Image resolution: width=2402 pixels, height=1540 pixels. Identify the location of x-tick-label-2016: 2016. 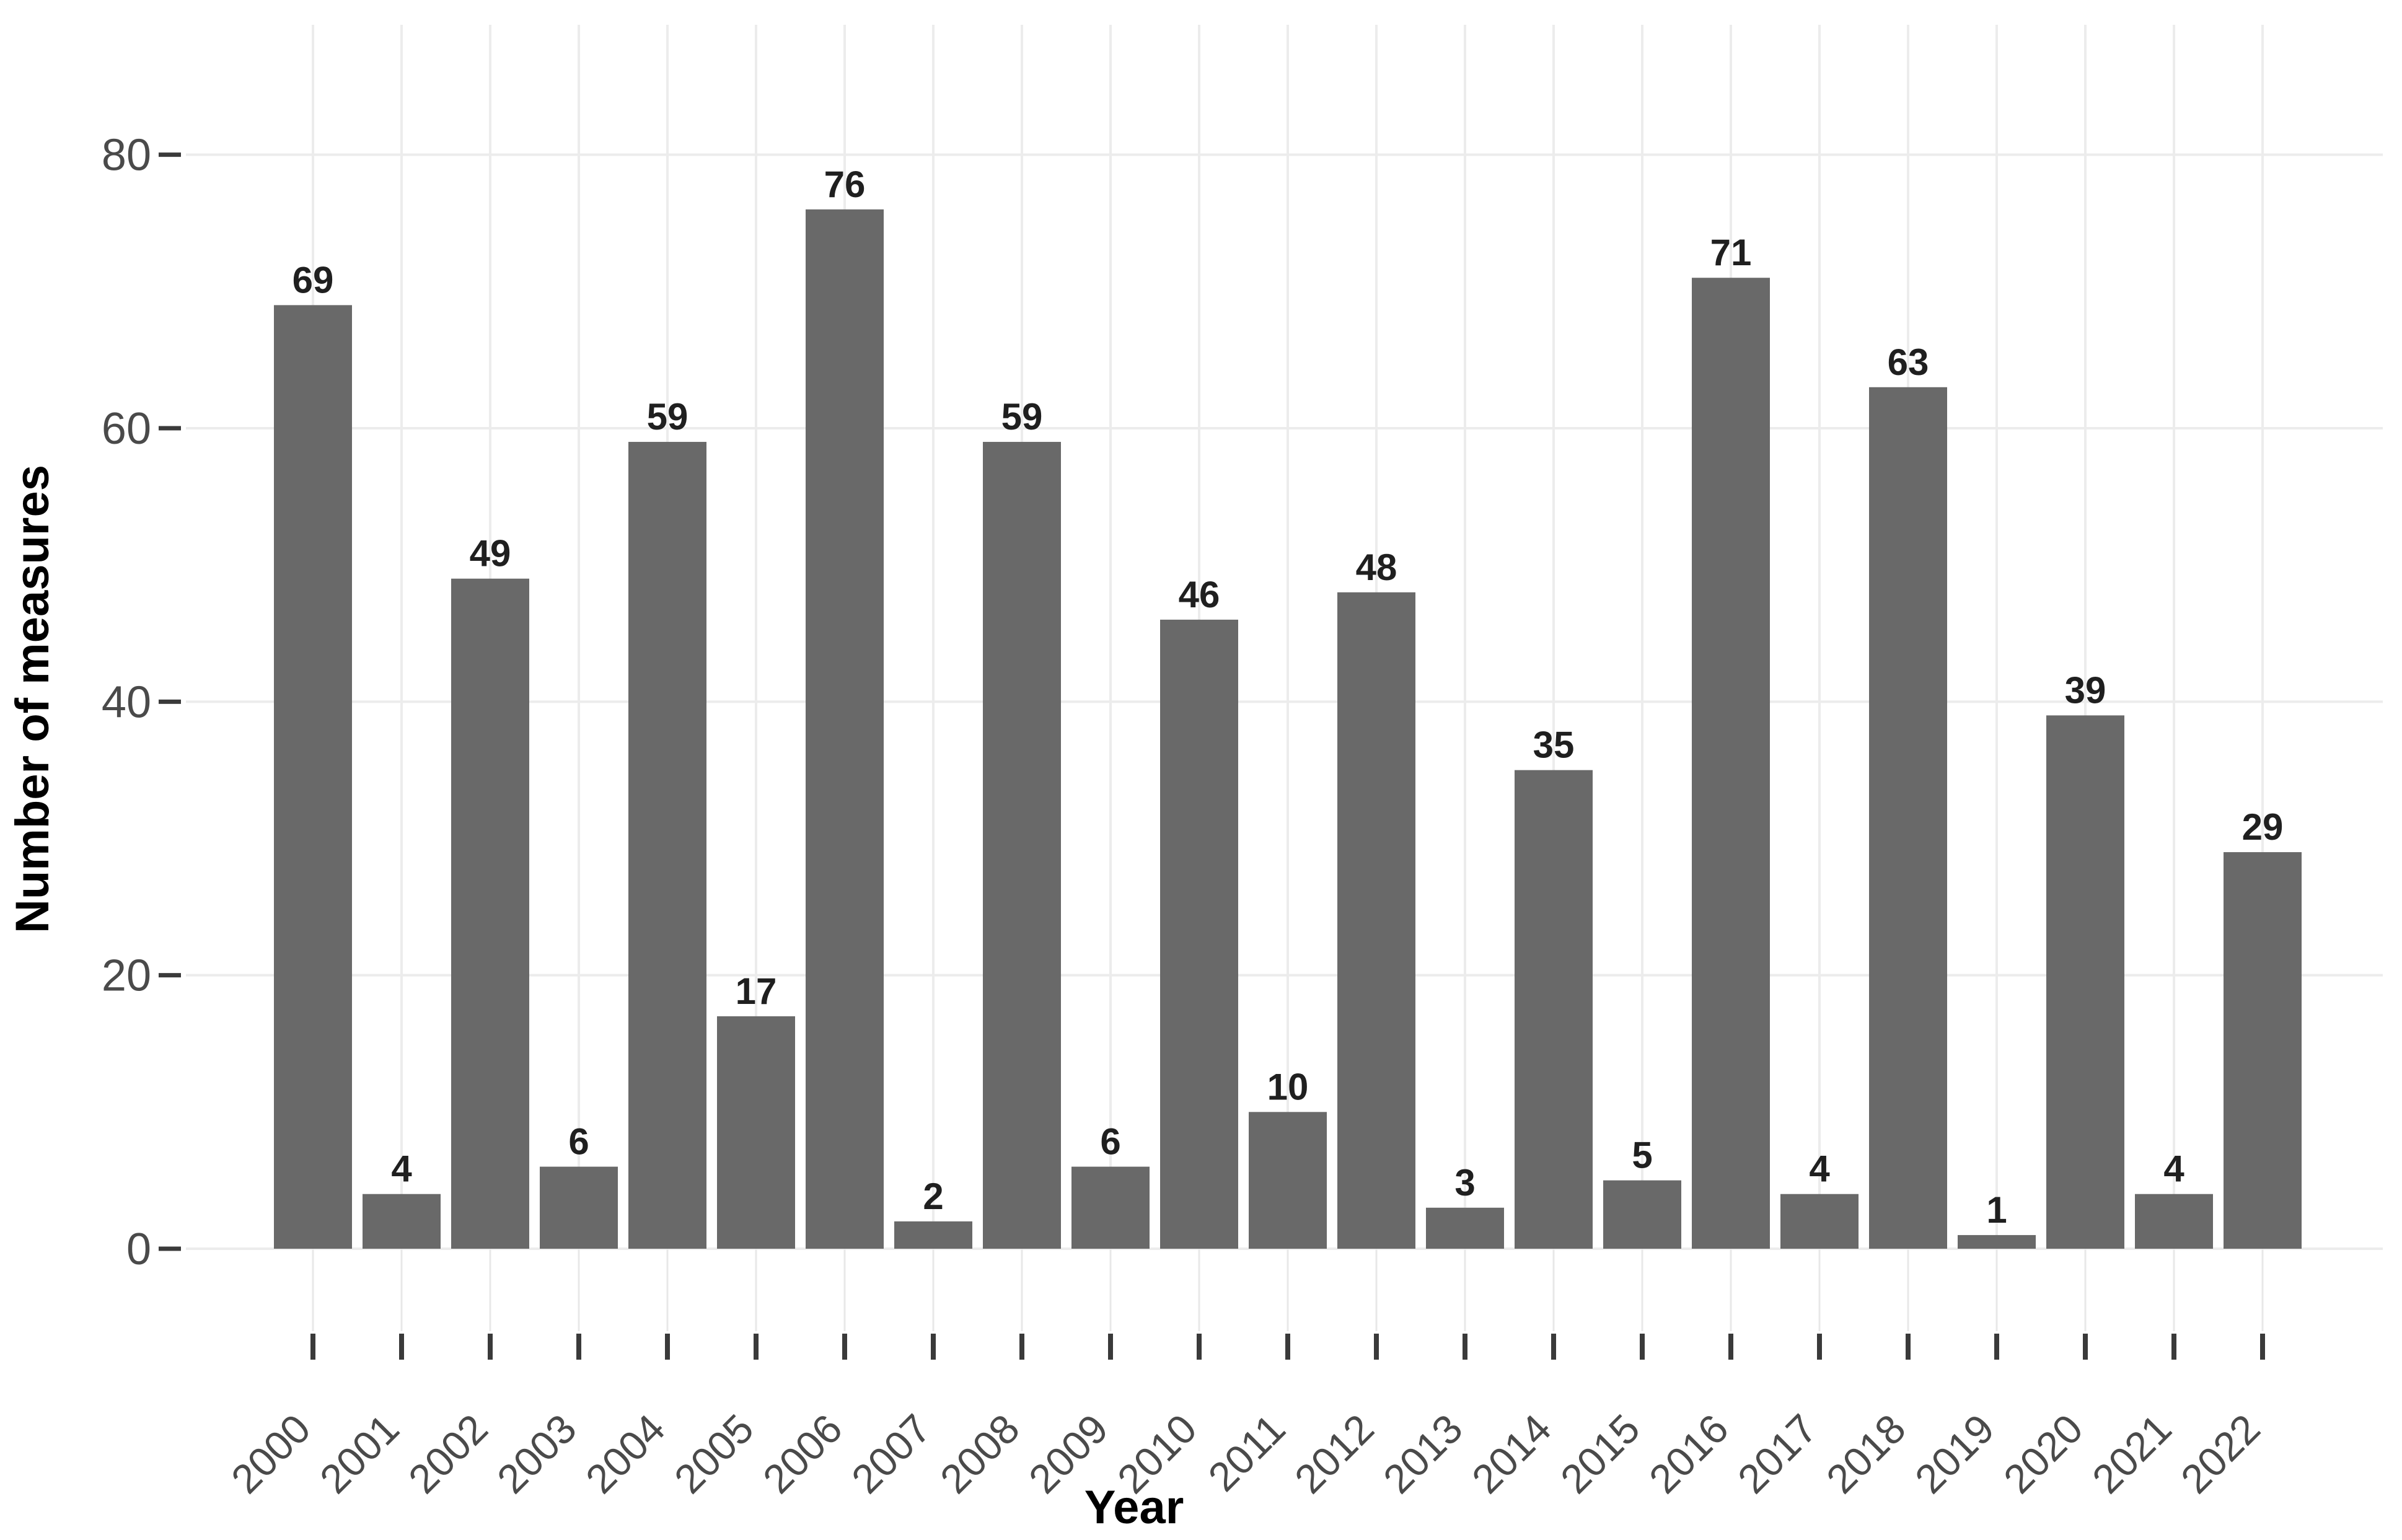
(1689, 1454).